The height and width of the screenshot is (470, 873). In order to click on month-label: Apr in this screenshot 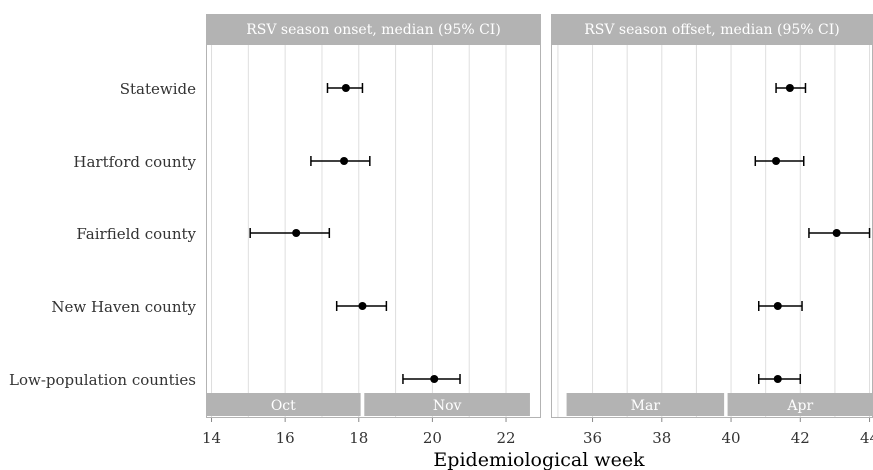, I will do `click(799, 406)`.